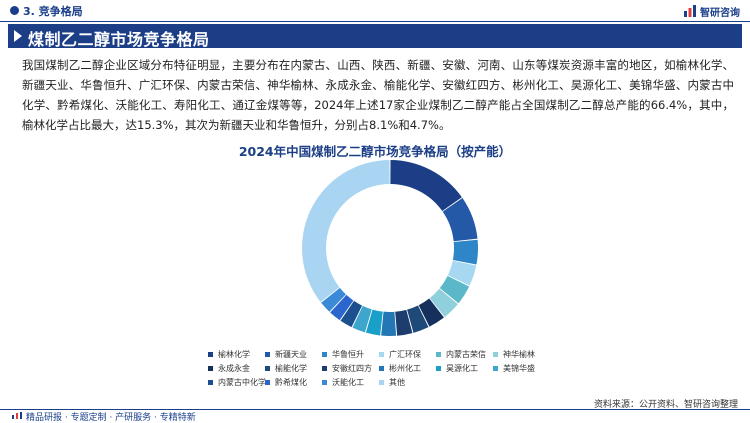  Describe the element at coordinates (375, 11) in the screenshot. I see `top-bar: 3. 竞争格局 智研咨询` at that location.